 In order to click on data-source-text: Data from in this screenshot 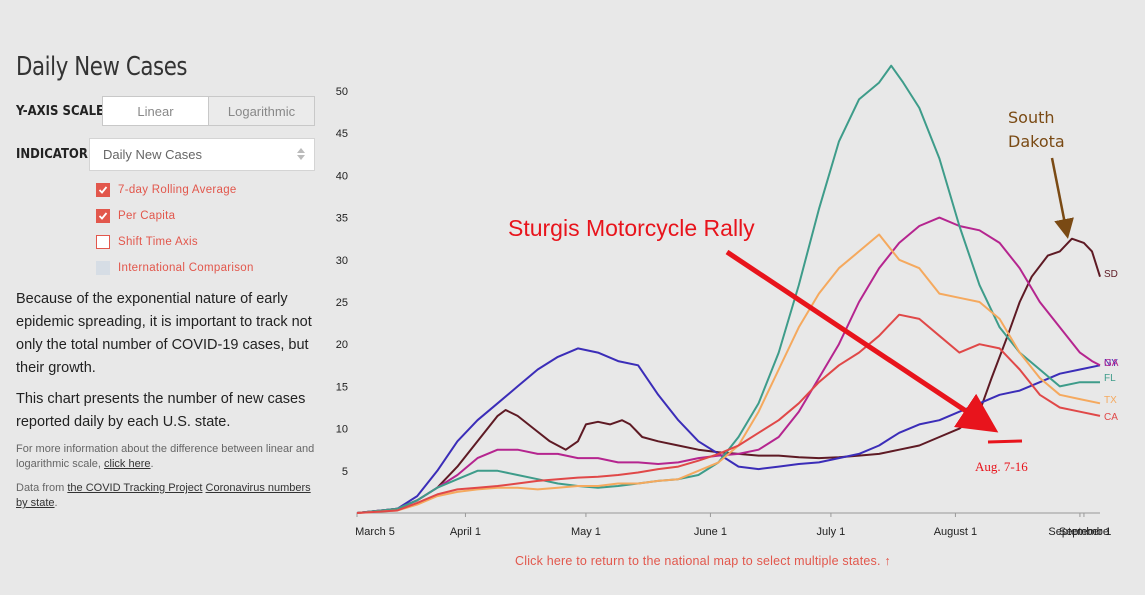, I will do `click(42, 488)`.